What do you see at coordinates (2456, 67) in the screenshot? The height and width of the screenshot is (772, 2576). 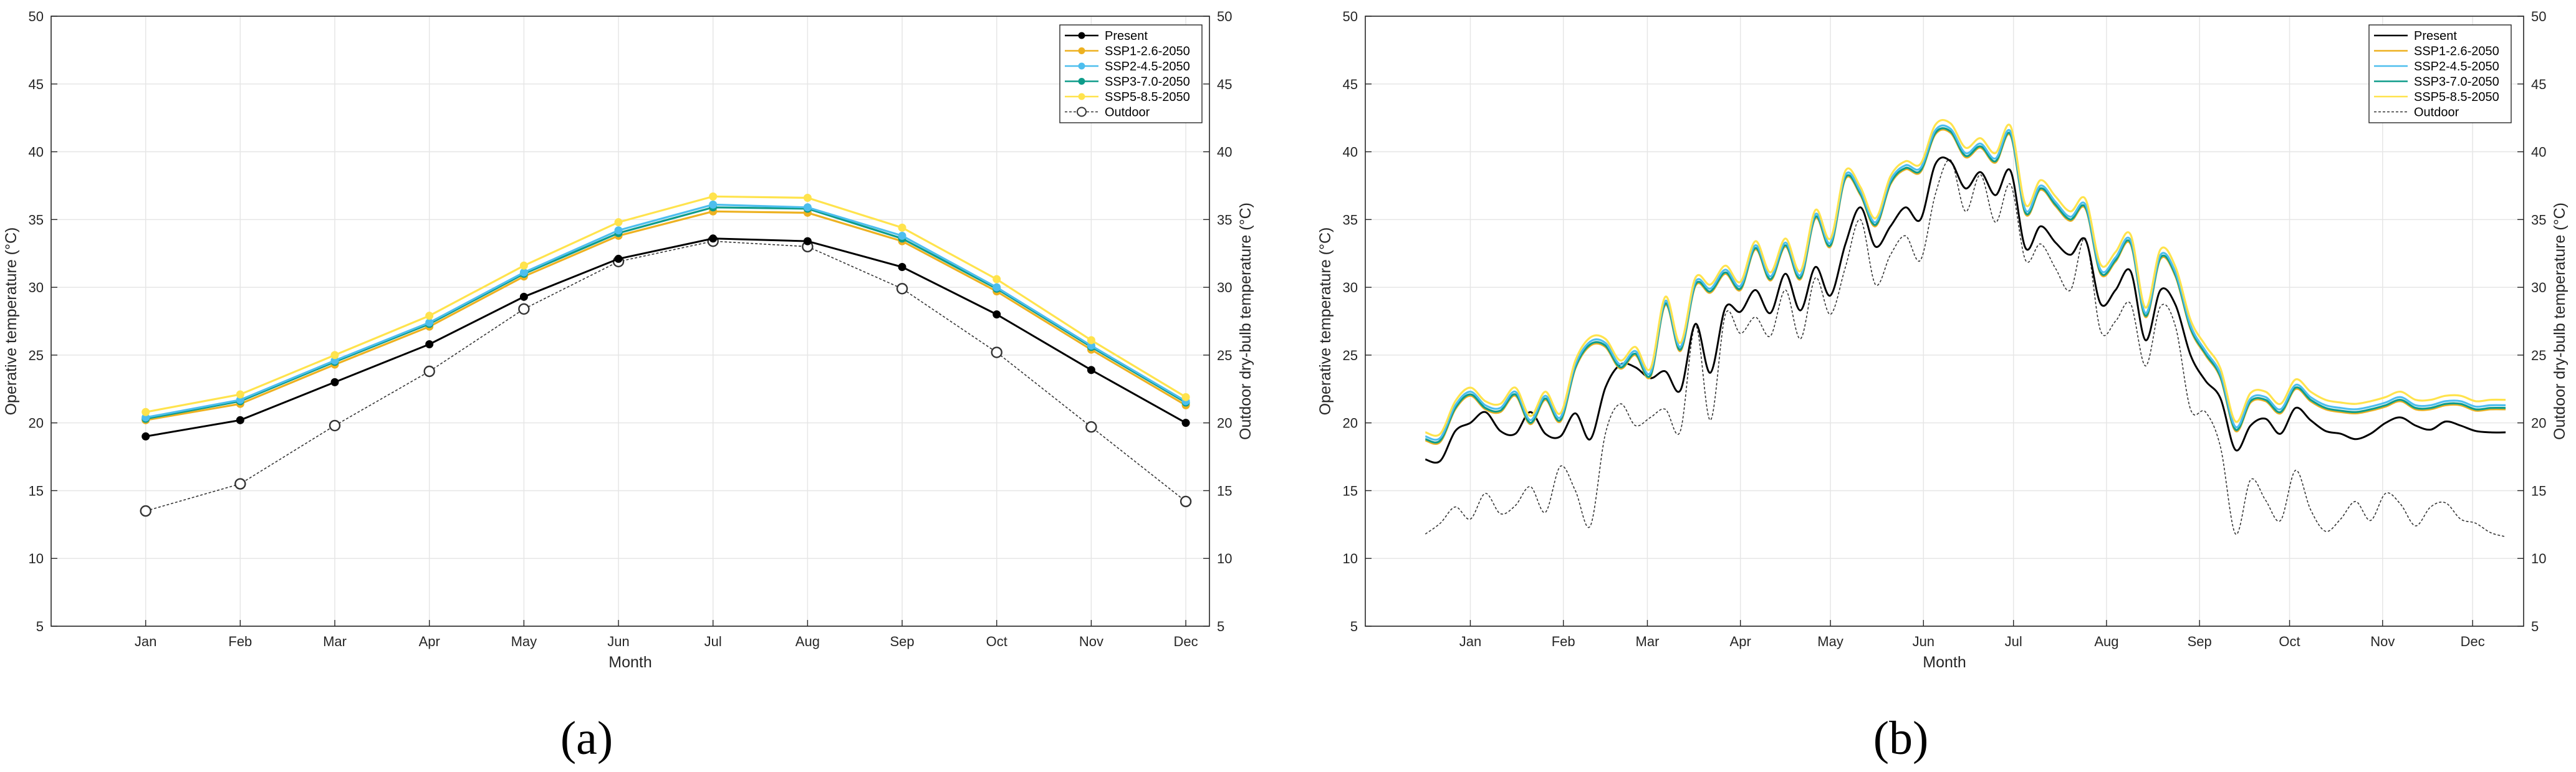 I see `legend-entry-label: SSP2-4.5-2050` at bounding box center [2456, 67].